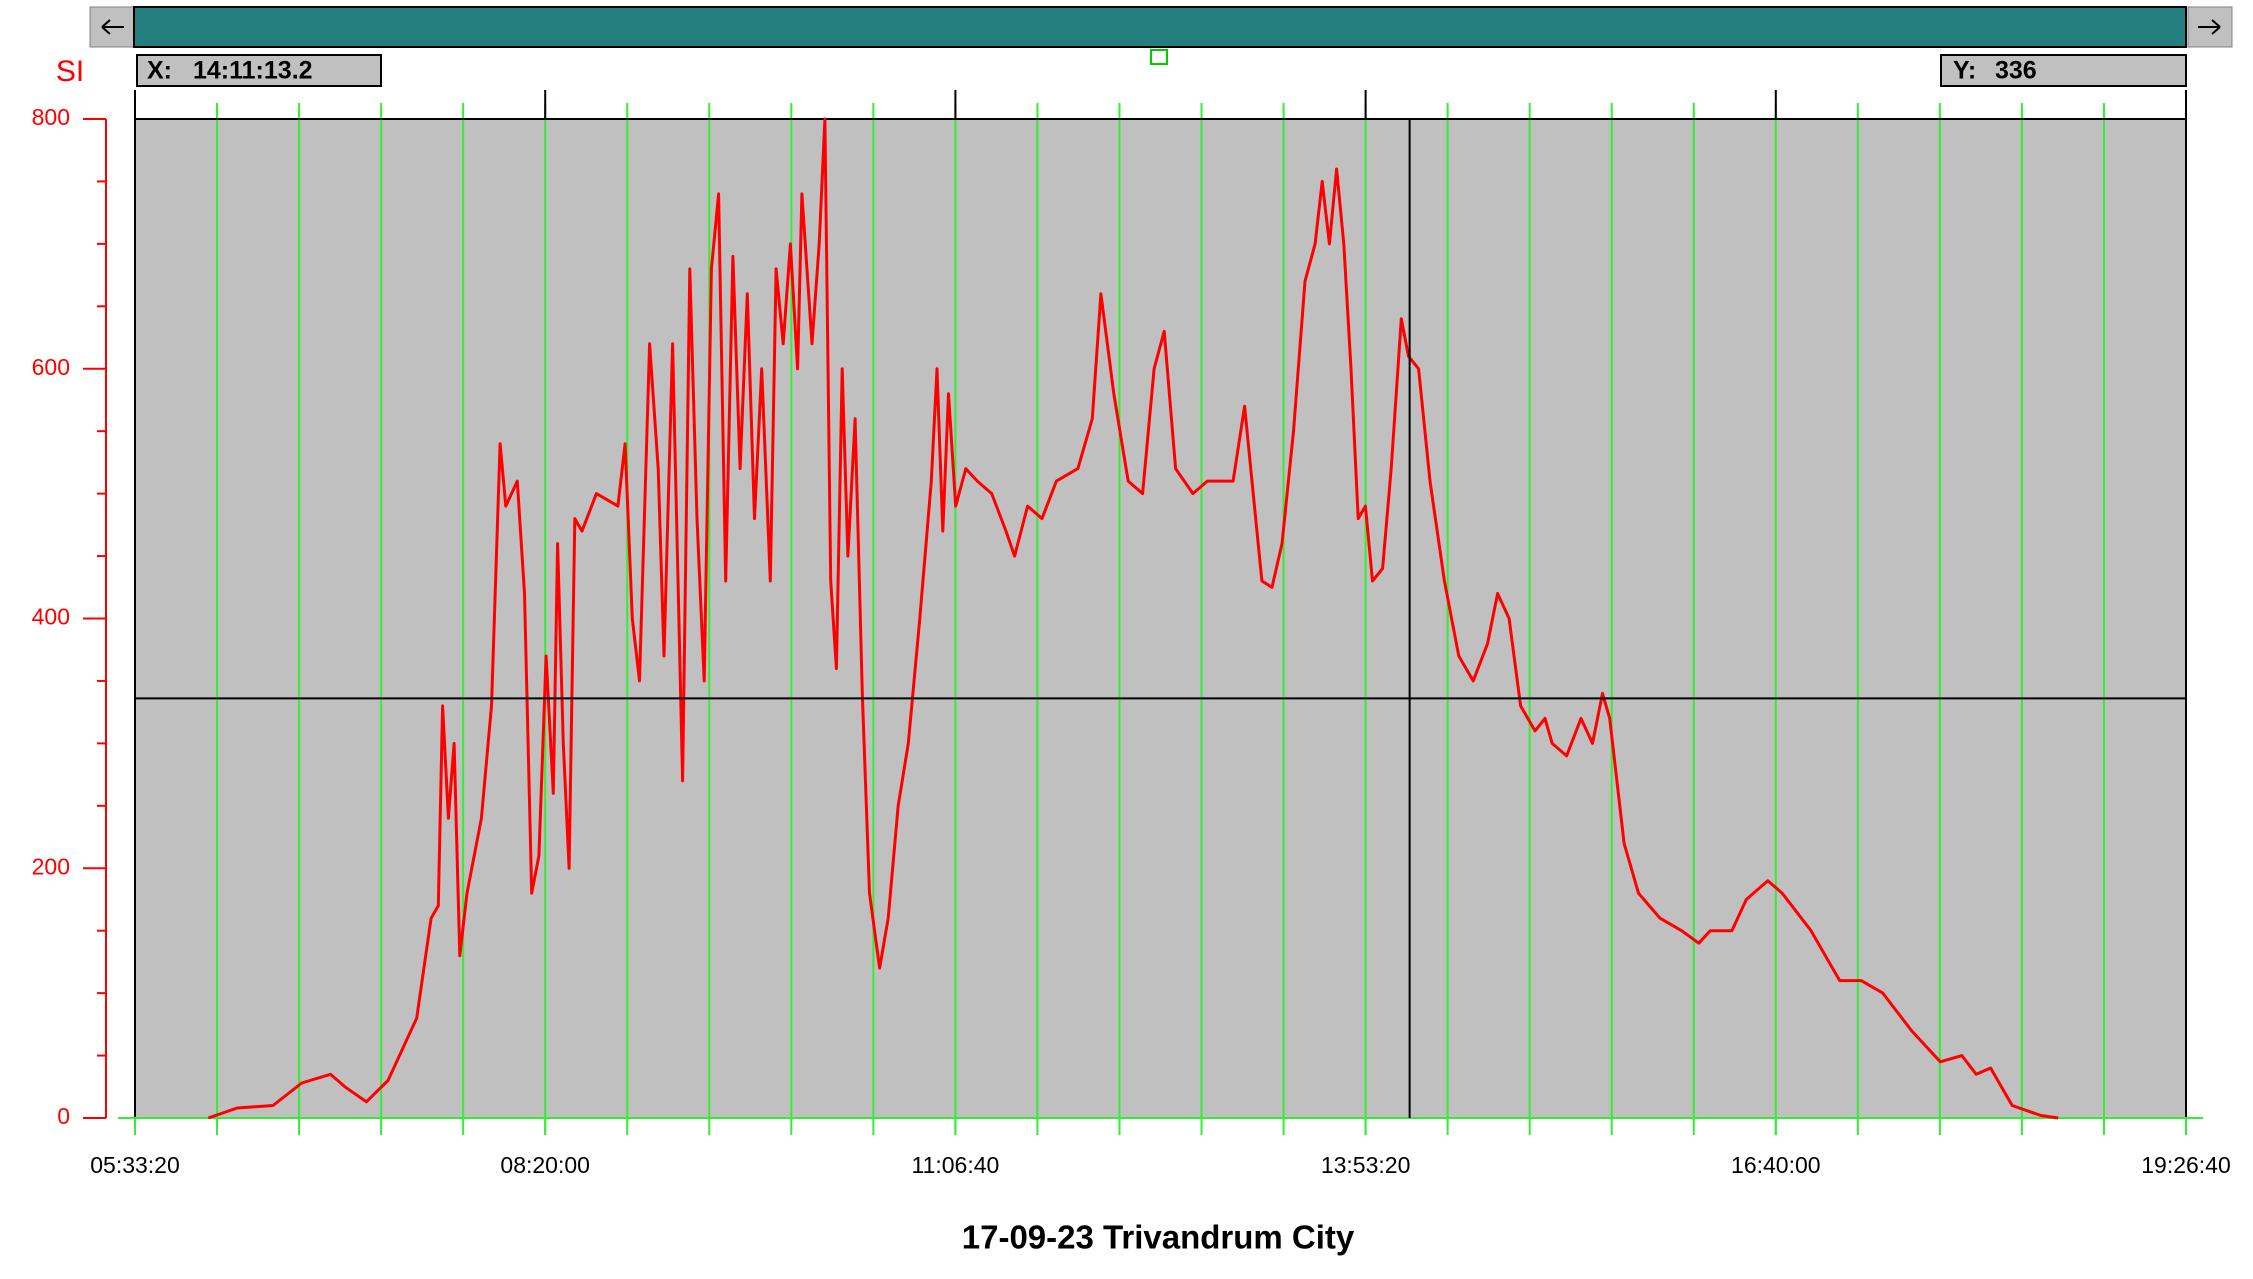 The image size is (2253, 1279). Describe the element at coordinates (2209, 27) in the screenshot. I see `right-arrow-icon` at that location.